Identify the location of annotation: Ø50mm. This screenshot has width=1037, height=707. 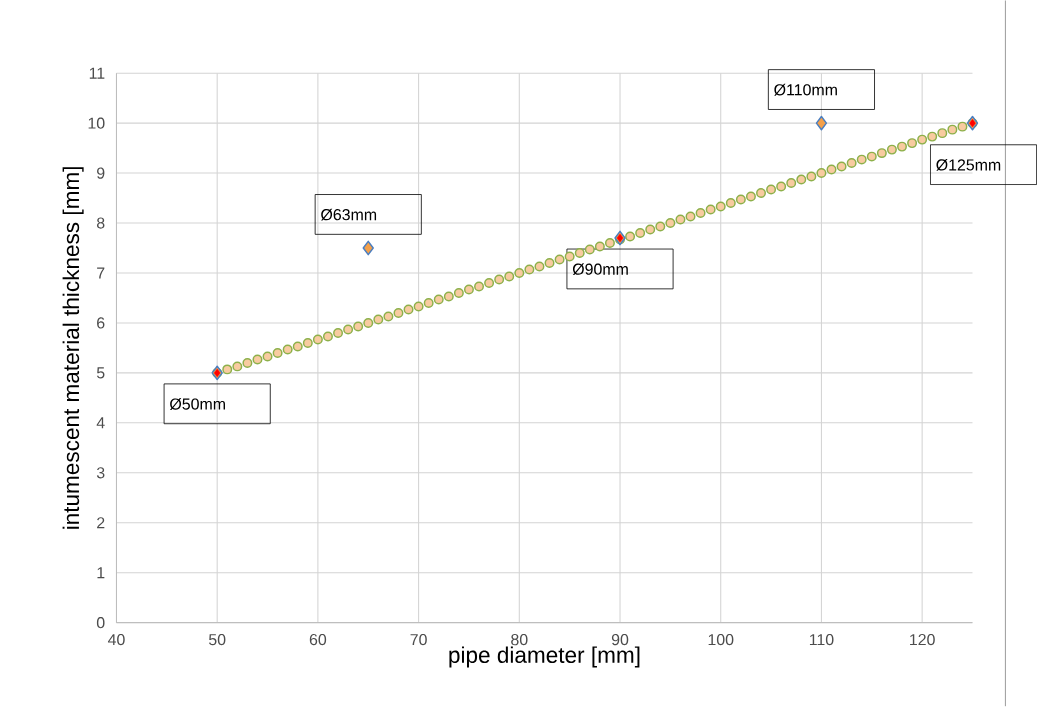
(197, 404).